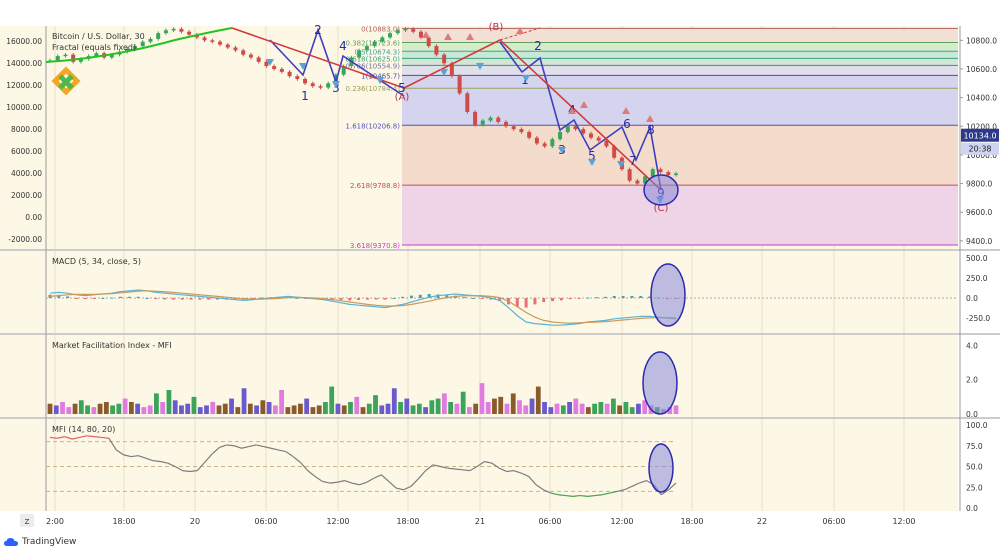 The width and height of the screenshot is (1000, 556). Describe the element at coordinates (27, 522) in the screenshot. I see `timezone-label: Z` at that location.